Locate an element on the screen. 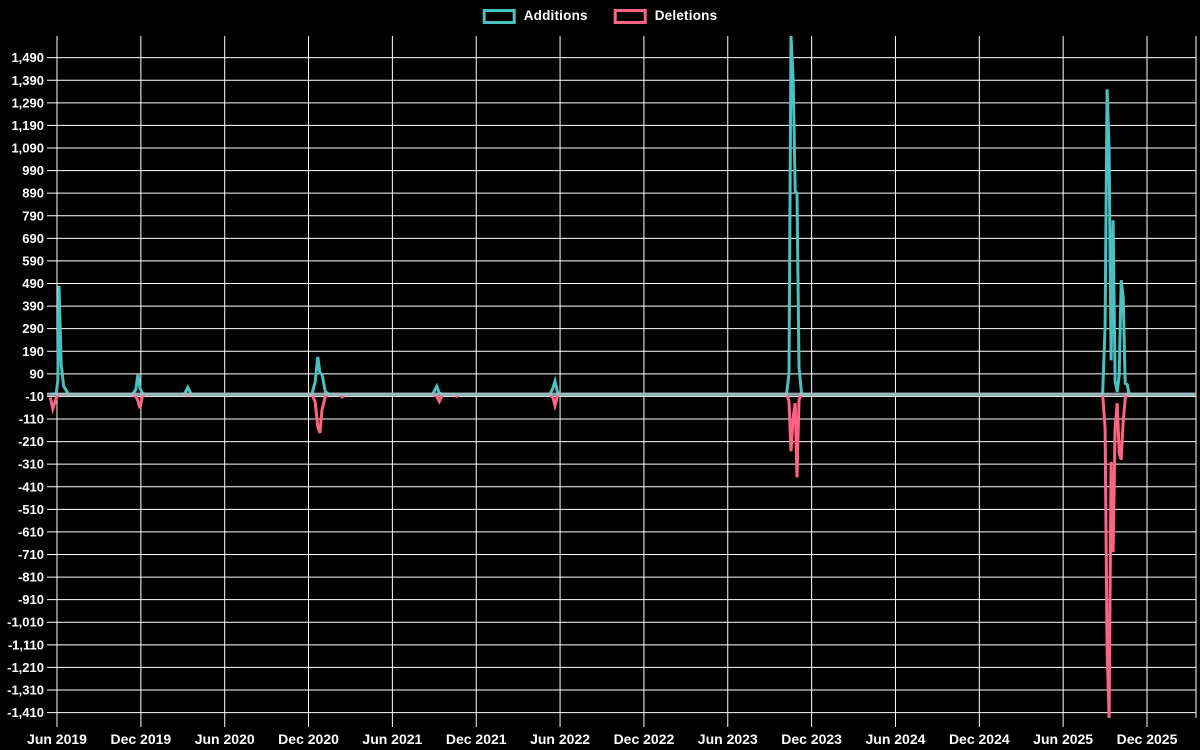  y-tick-label: 890 is located at coordinates (33, 193).